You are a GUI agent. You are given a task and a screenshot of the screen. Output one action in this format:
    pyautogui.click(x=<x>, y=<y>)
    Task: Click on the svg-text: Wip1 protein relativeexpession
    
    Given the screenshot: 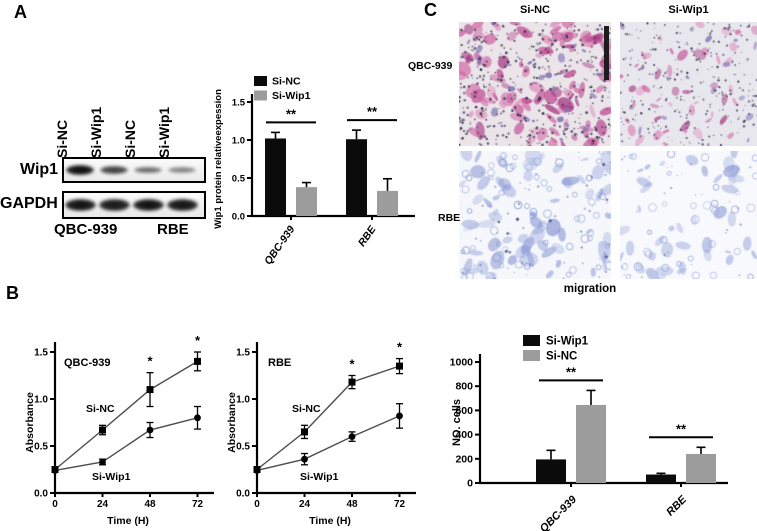 What is the action you would take?
    pyautogui.click(x=218, y=159)
    